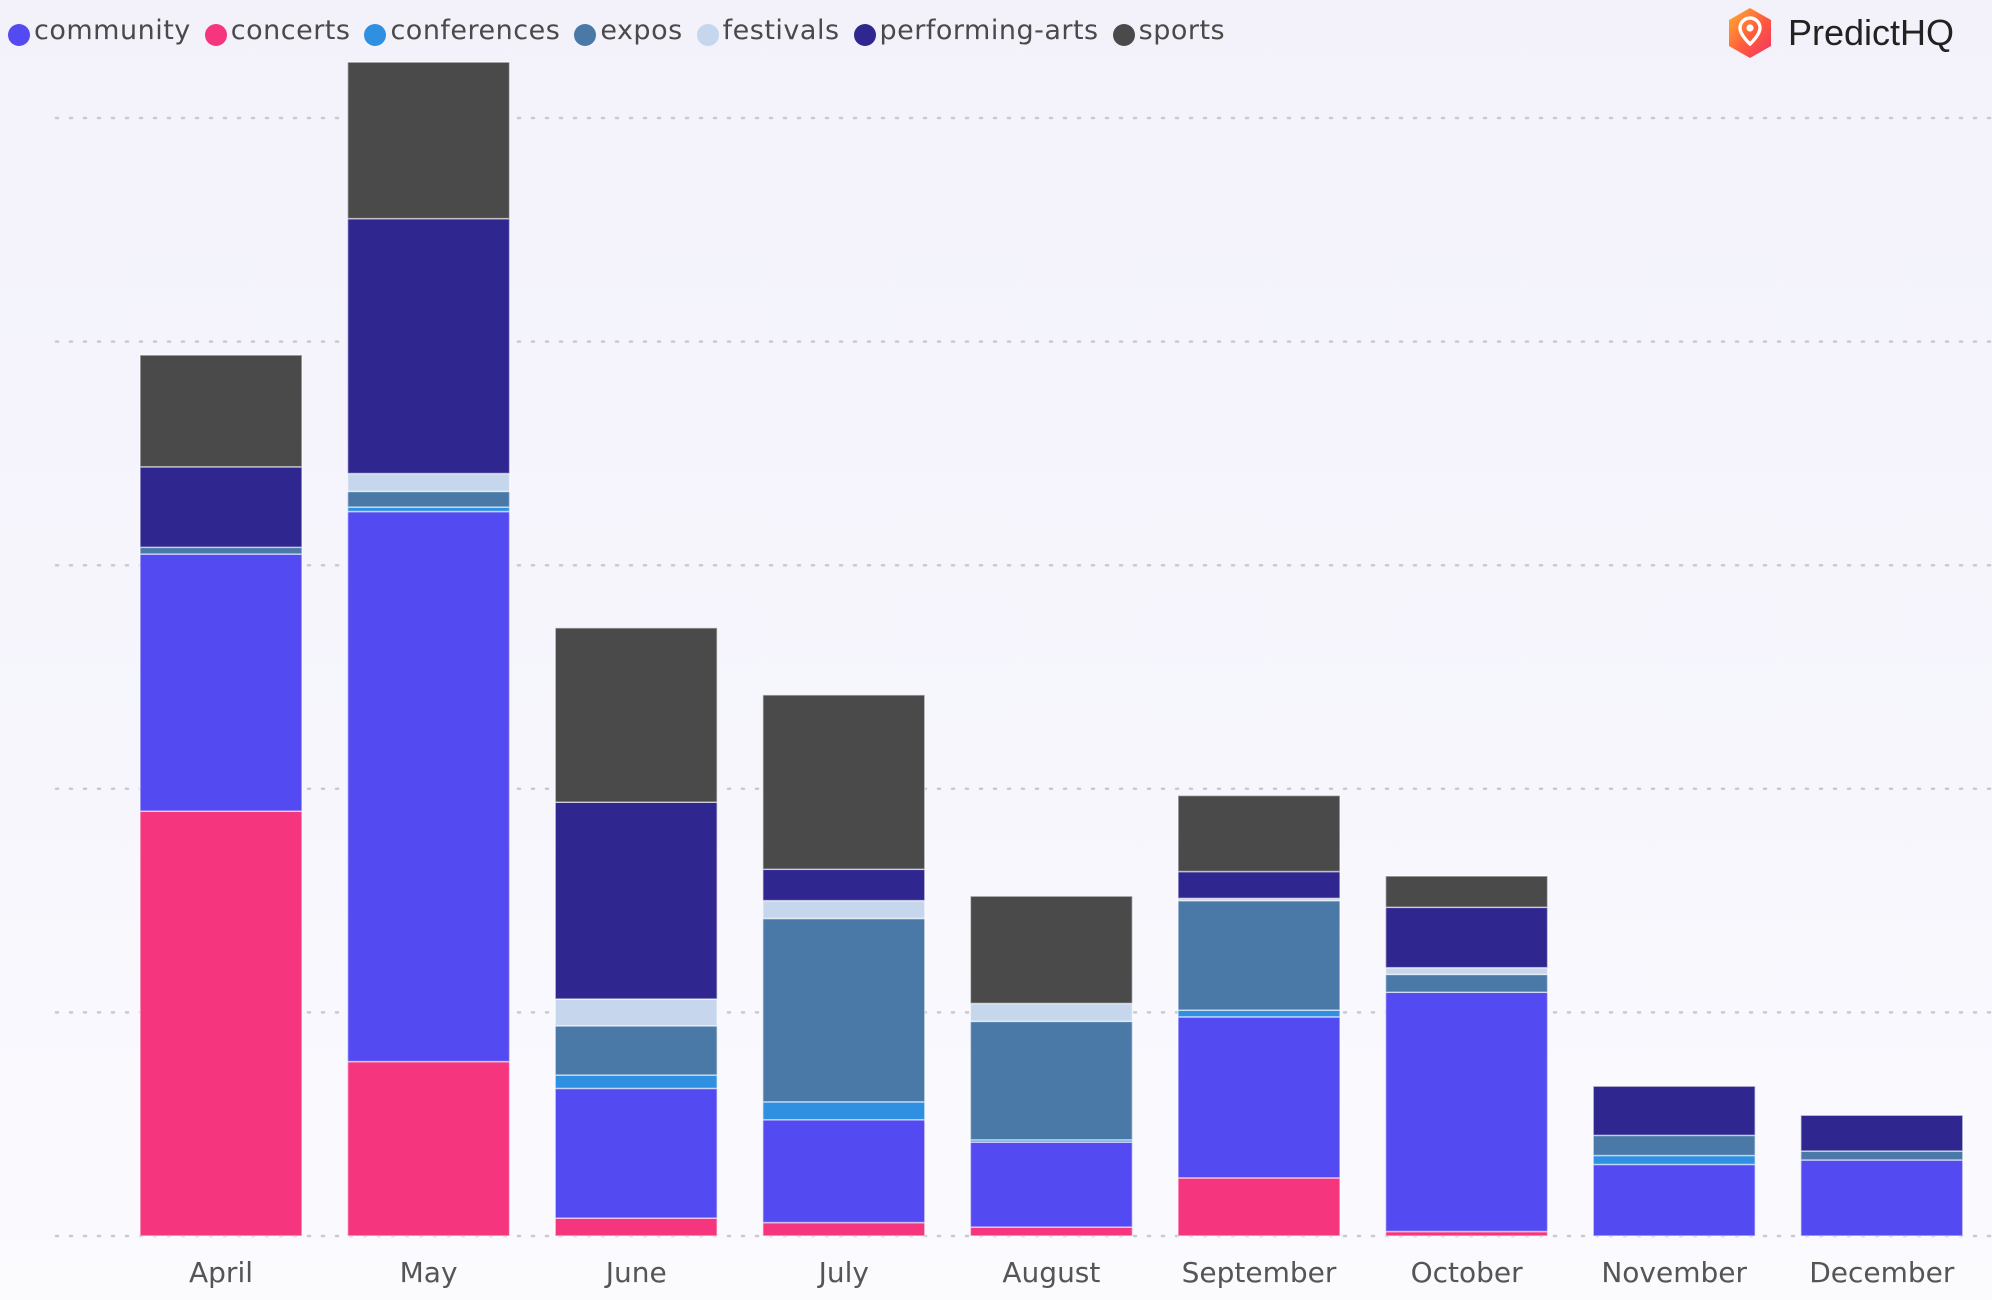 This screenshot has height=1300, width=1992. I want to click on predicthq-logo-icon, so click(1749, 33).